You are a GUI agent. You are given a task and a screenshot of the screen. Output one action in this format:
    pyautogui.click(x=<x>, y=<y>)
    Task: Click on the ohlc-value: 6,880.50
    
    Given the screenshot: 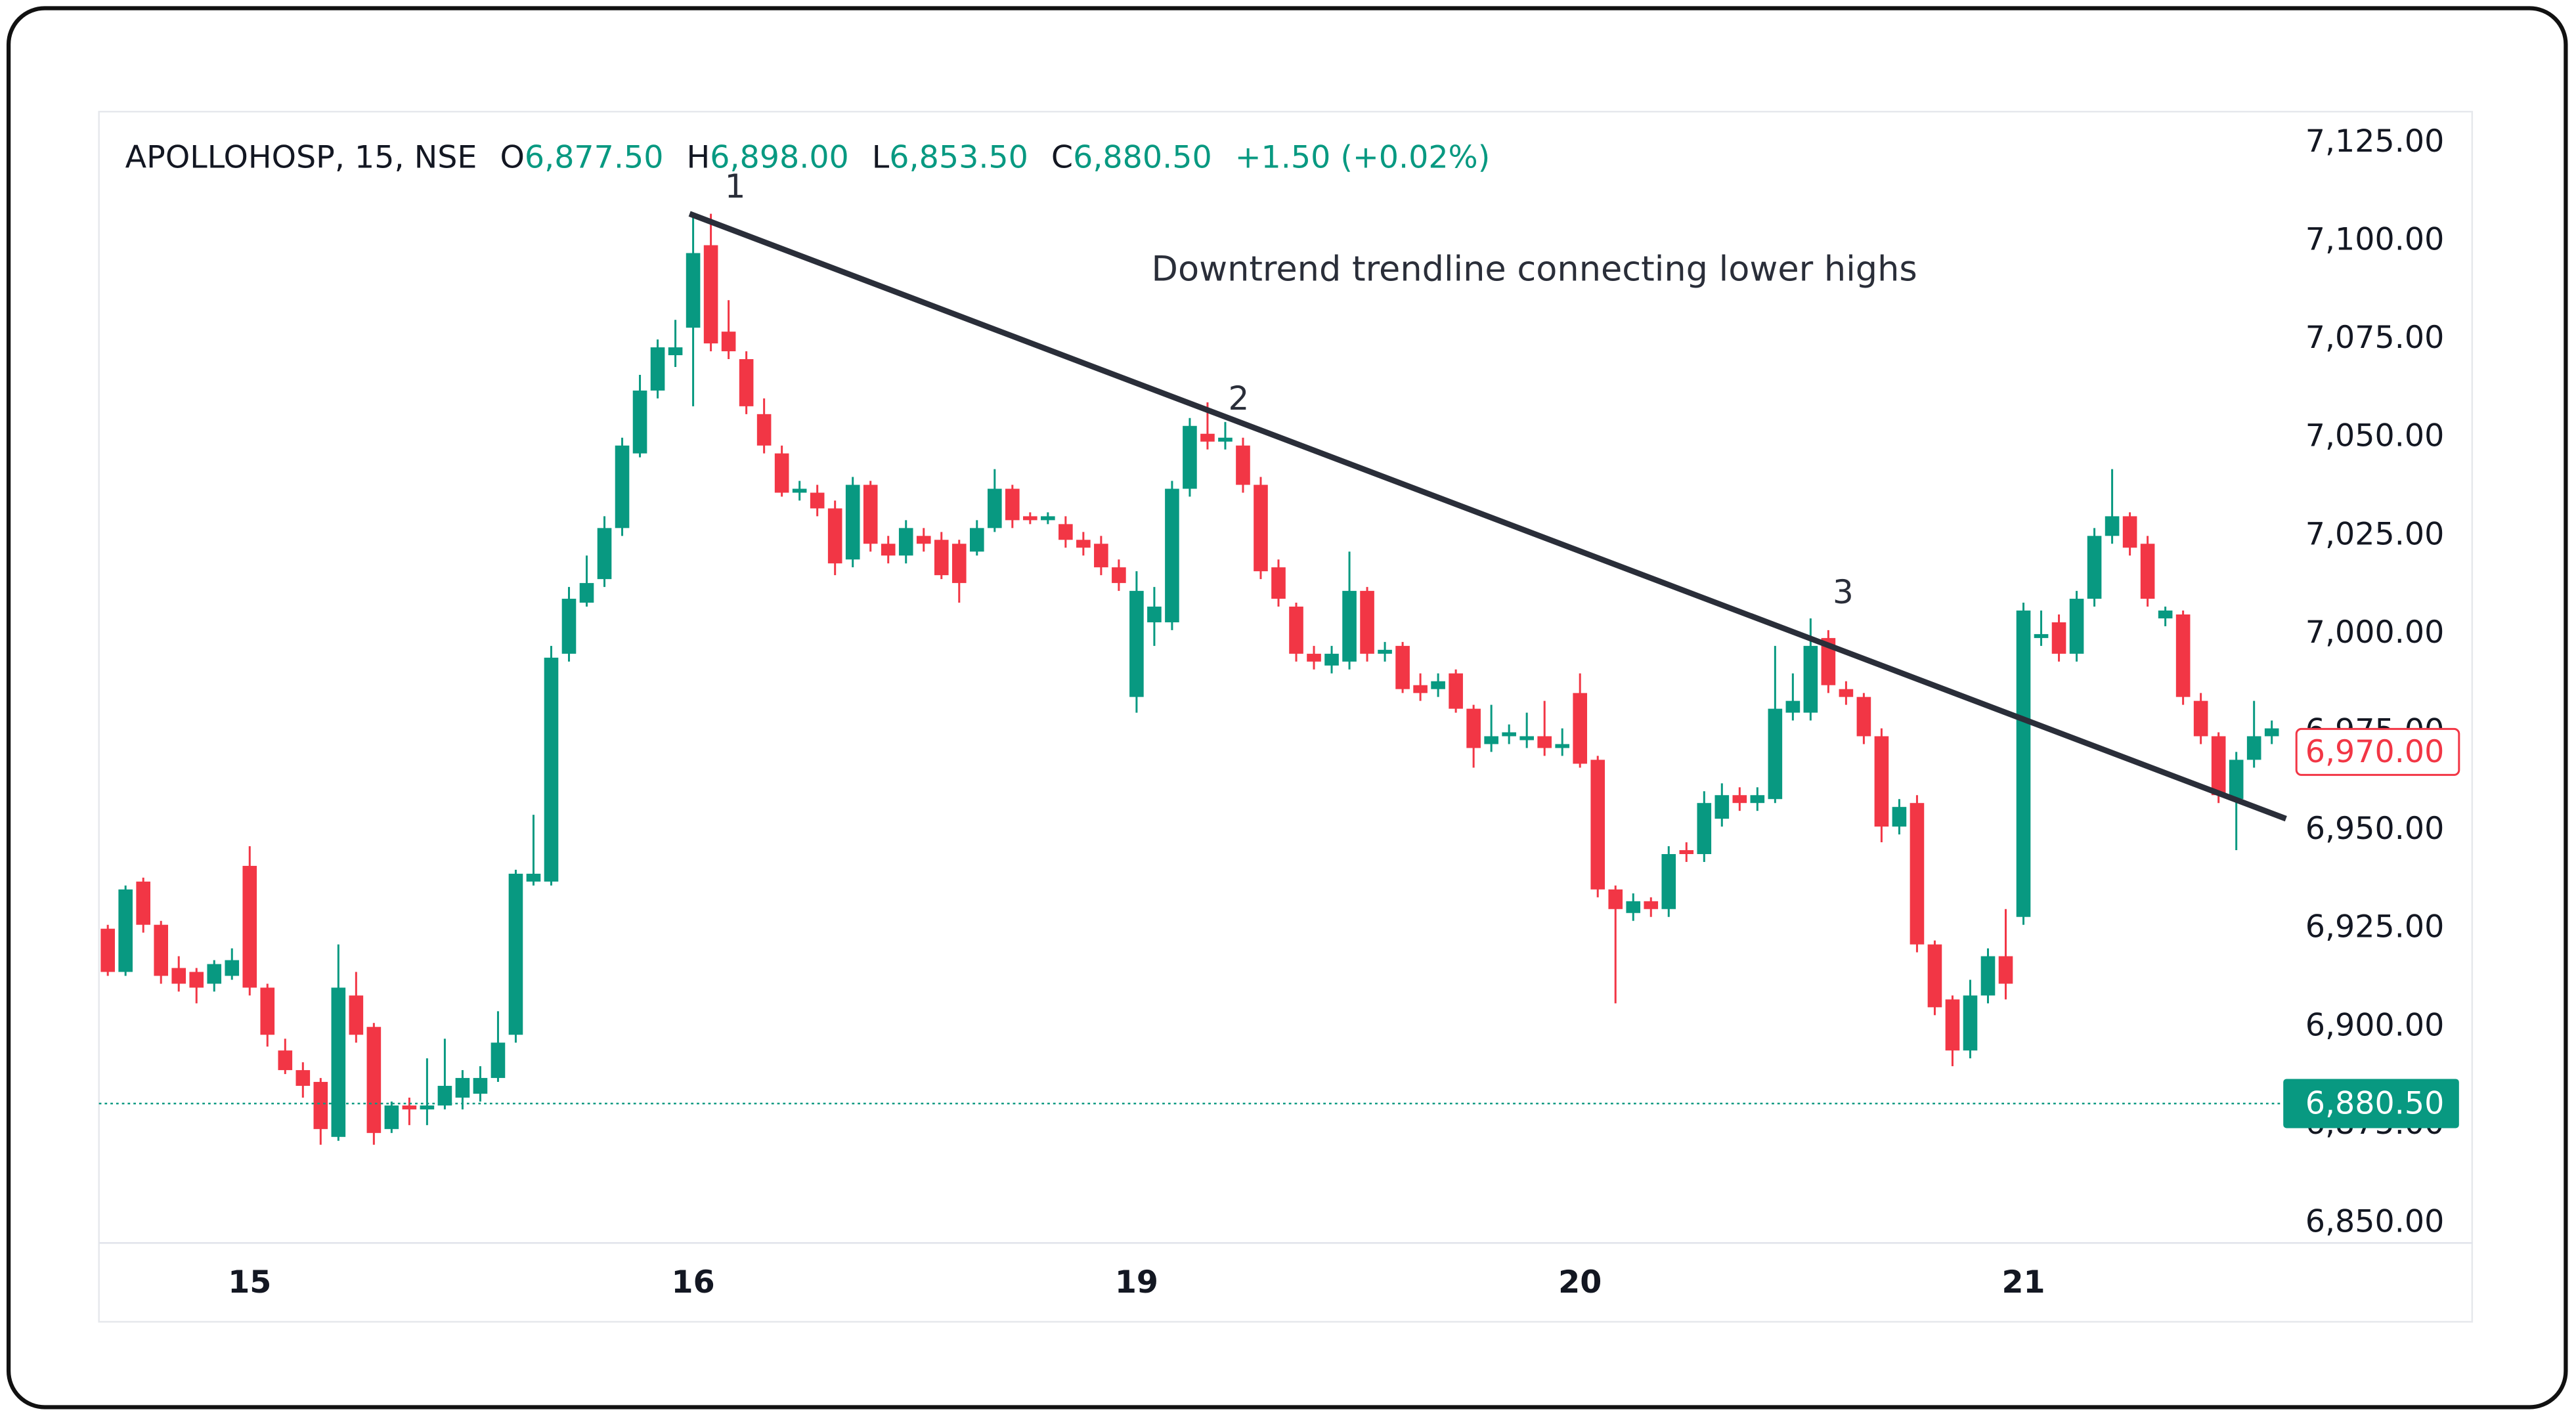 What is the action you would take?
    pyautogui.click(x=1143, y=158)
    